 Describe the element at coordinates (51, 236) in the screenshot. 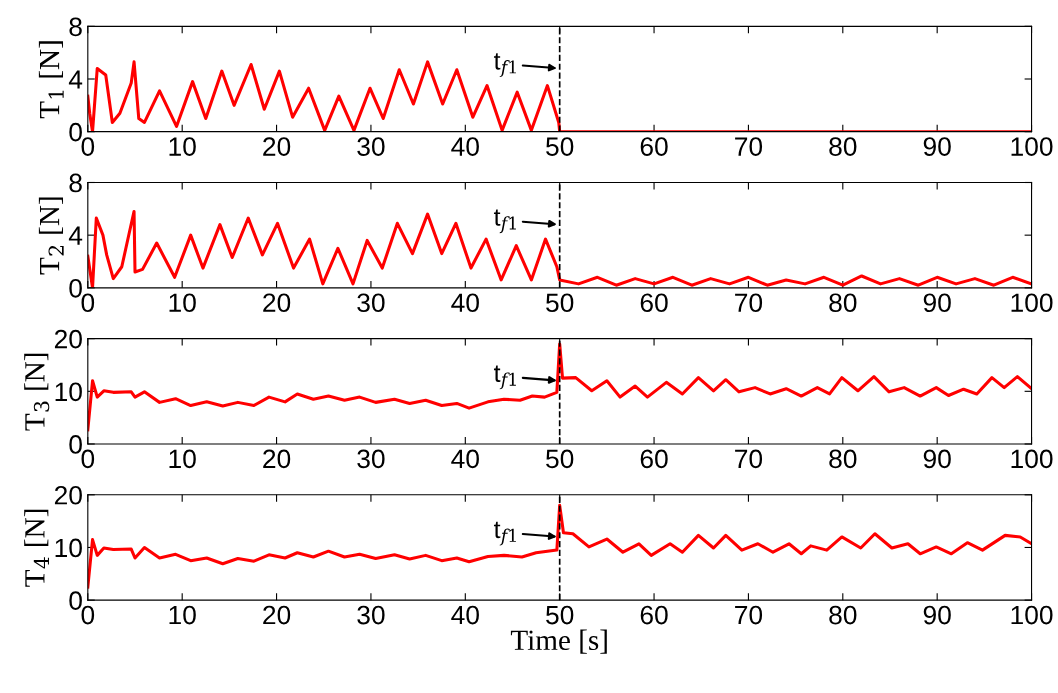

I see `y-axis-title: T$_{2}$ [N]` at that location.